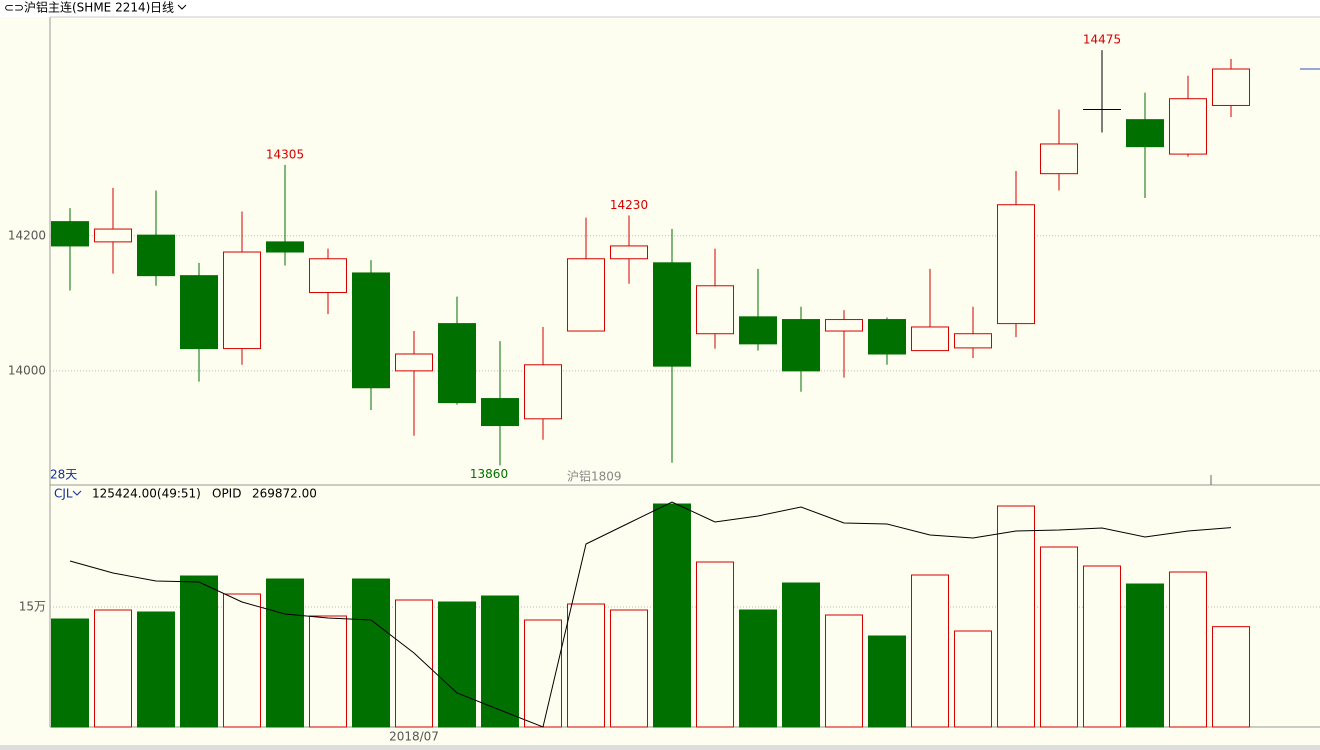  Describe the element at coordinates (660, 747) in the screenshot. I see `scrollbar` at that location.